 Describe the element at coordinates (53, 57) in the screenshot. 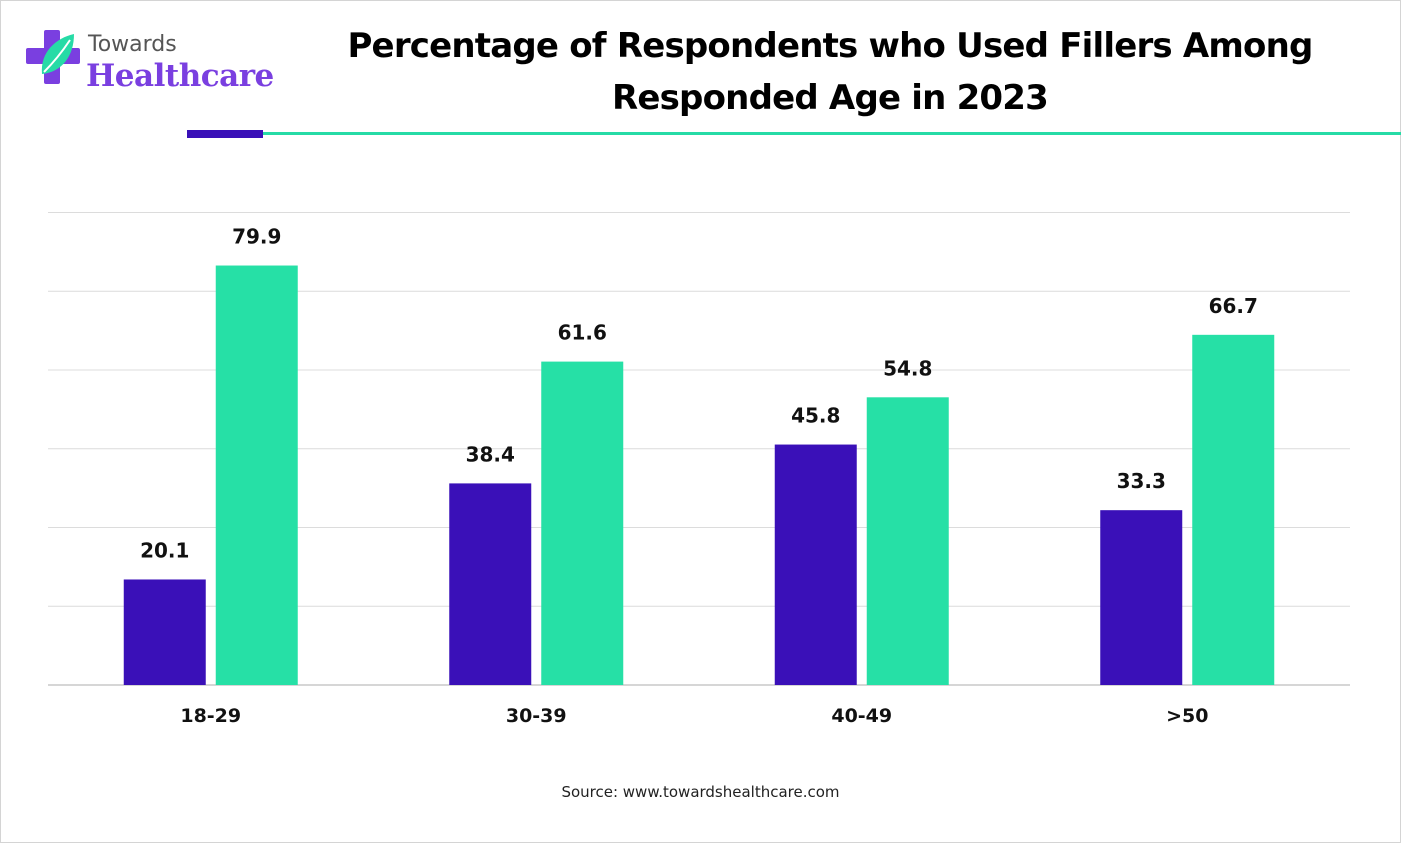

I see `medical-cross-leaf-icon` at that location.